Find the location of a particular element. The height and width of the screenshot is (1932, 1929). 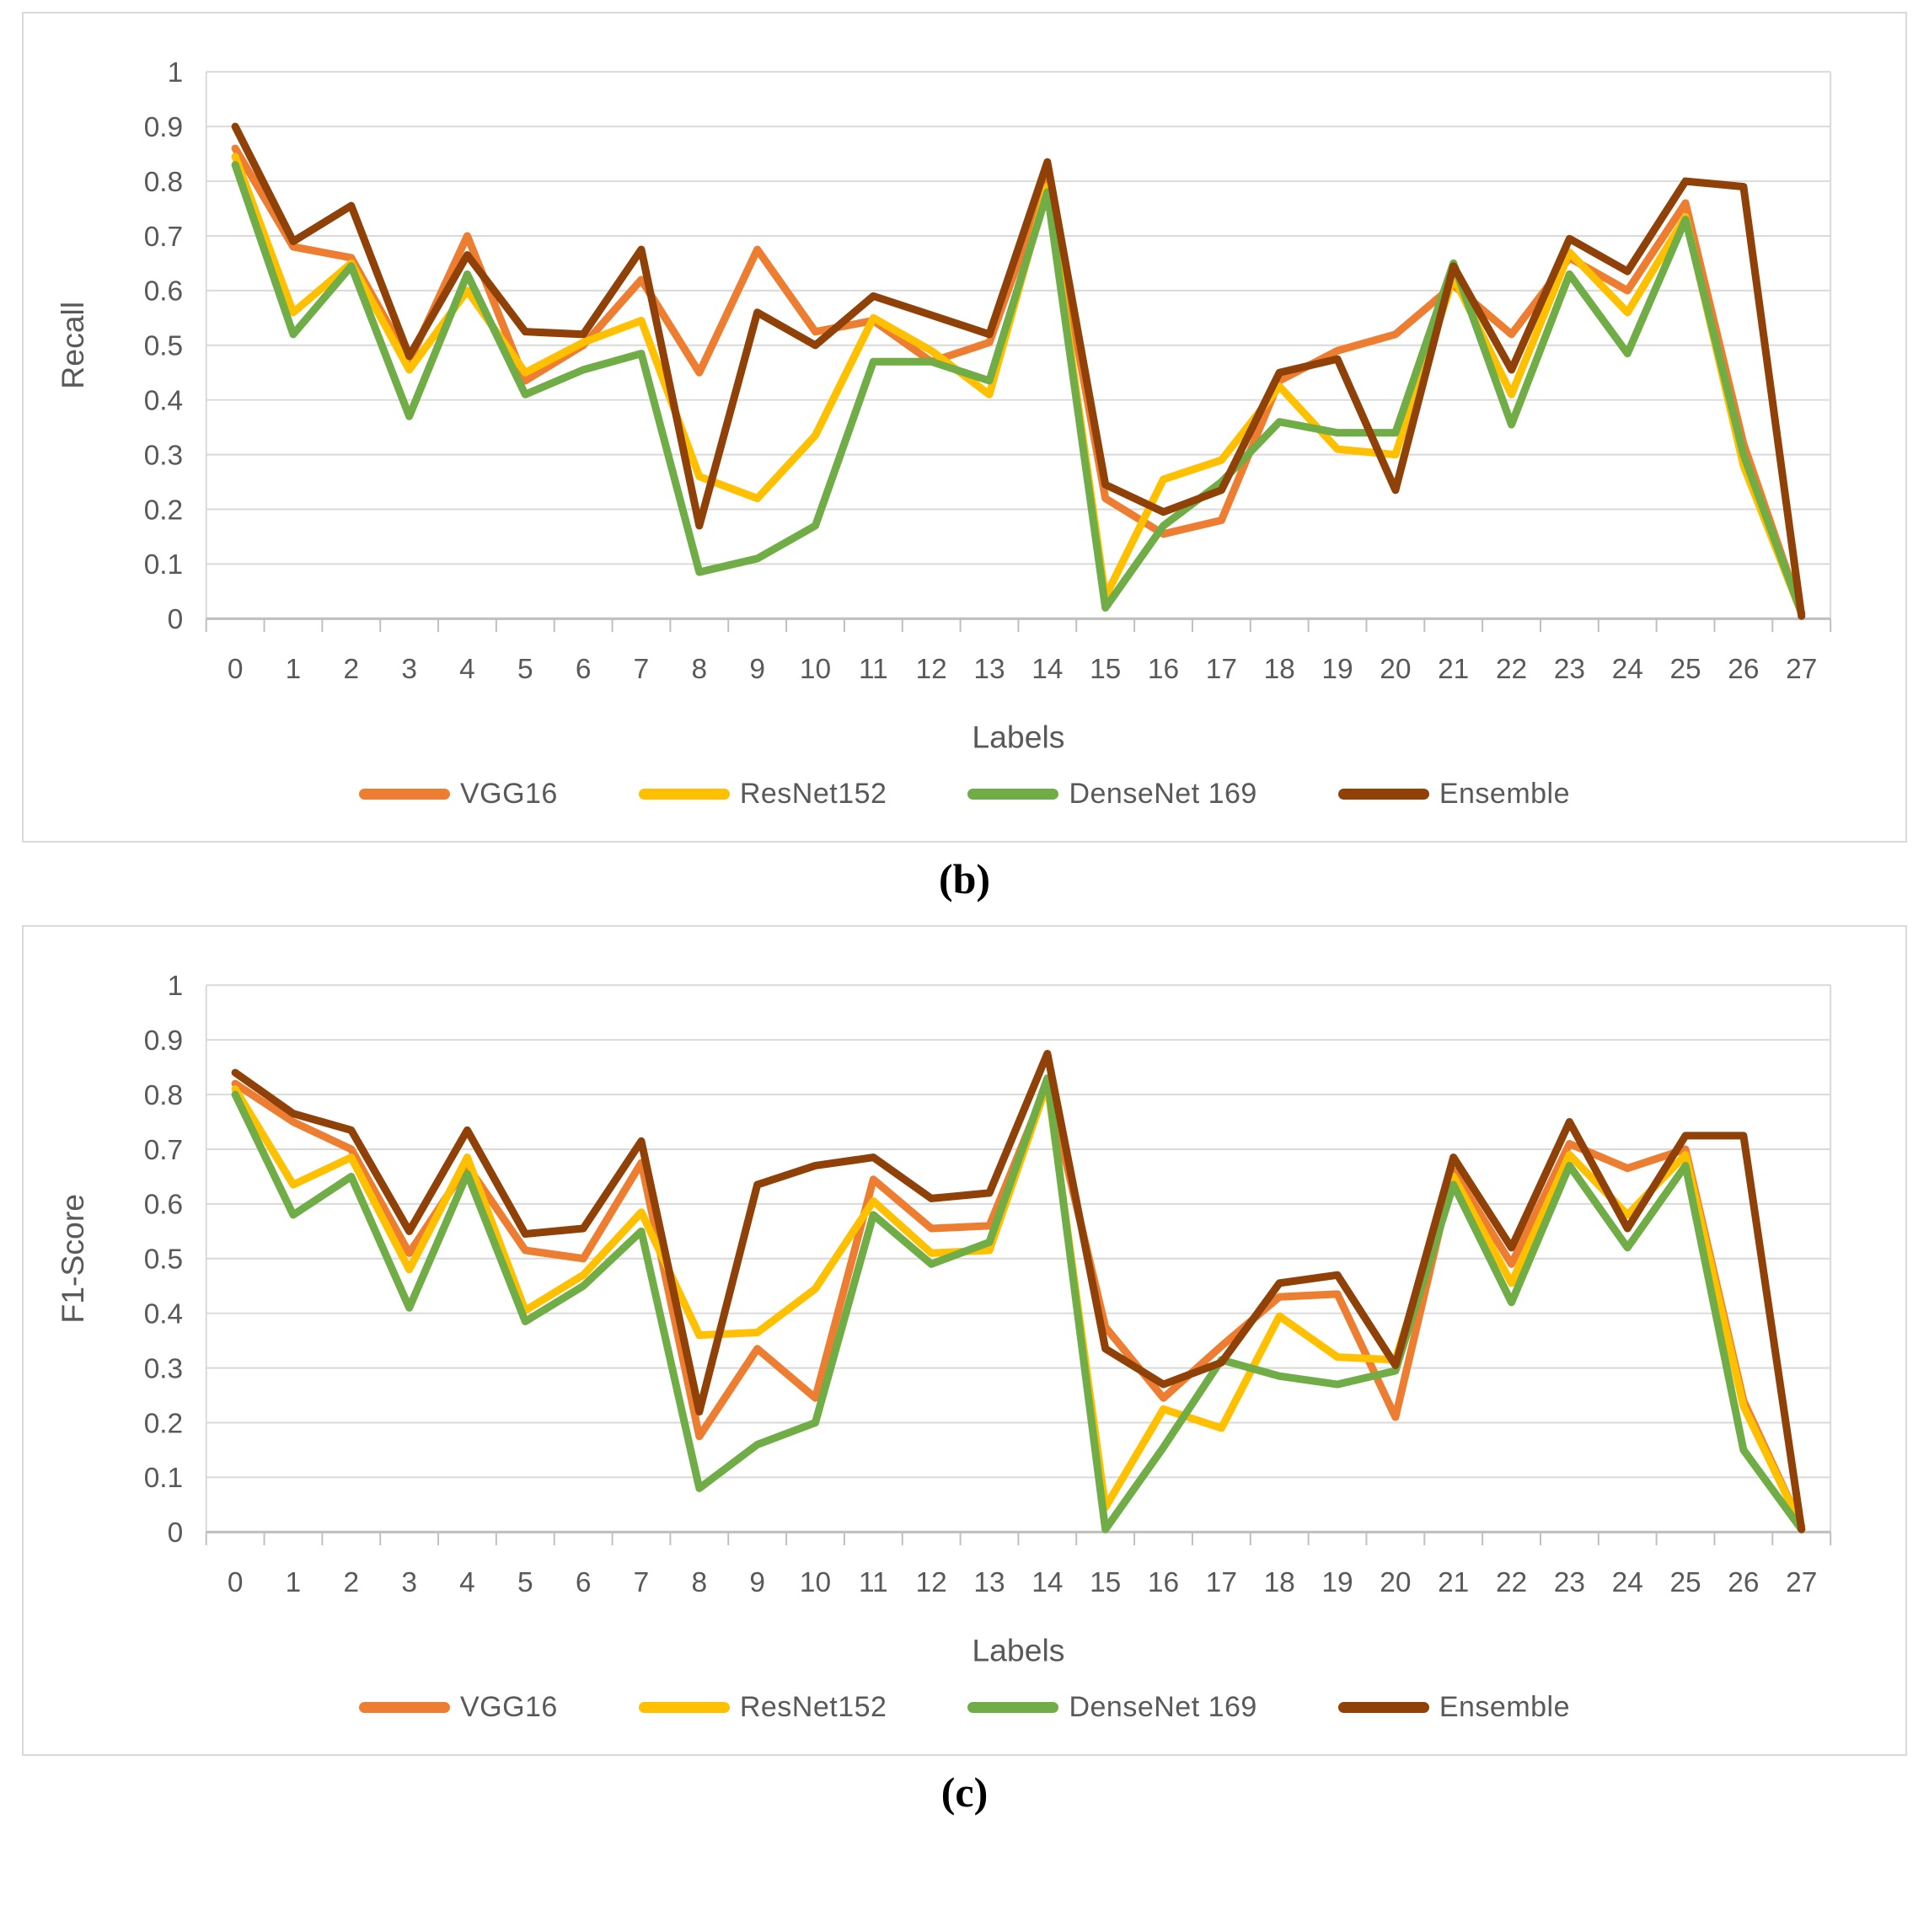

y-axis-title: F1-Score is located at coordinates (73, 1259).